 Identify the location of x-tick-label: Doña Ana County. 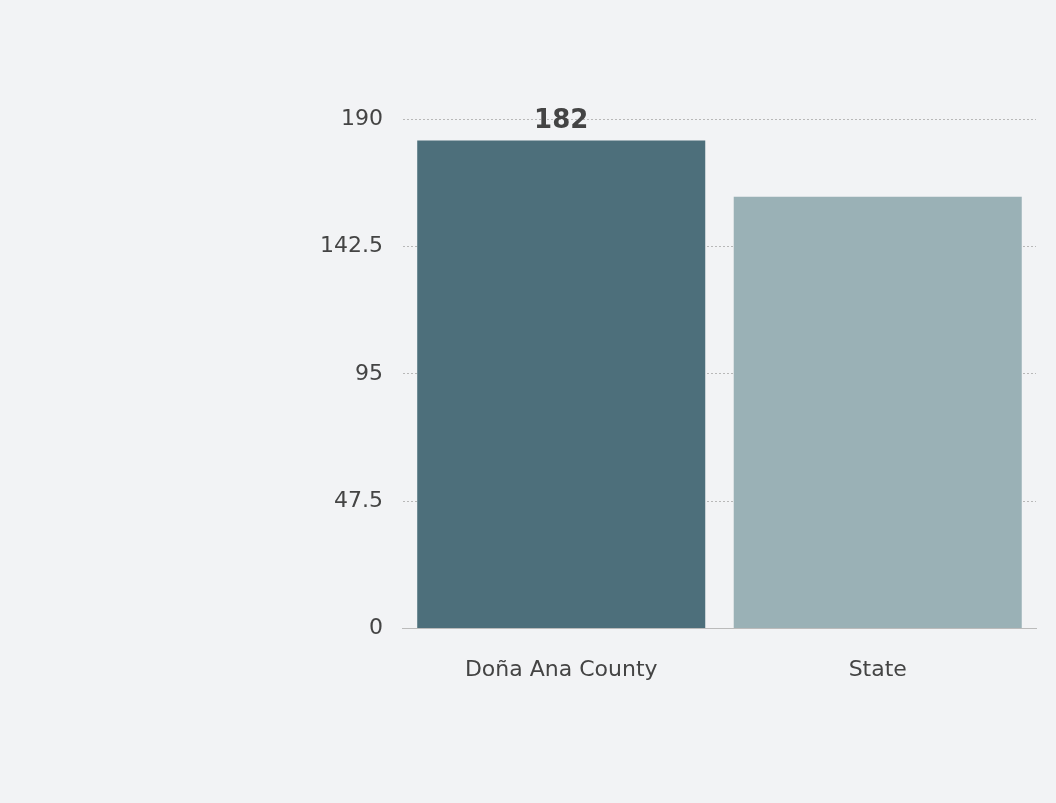
(561, 668).